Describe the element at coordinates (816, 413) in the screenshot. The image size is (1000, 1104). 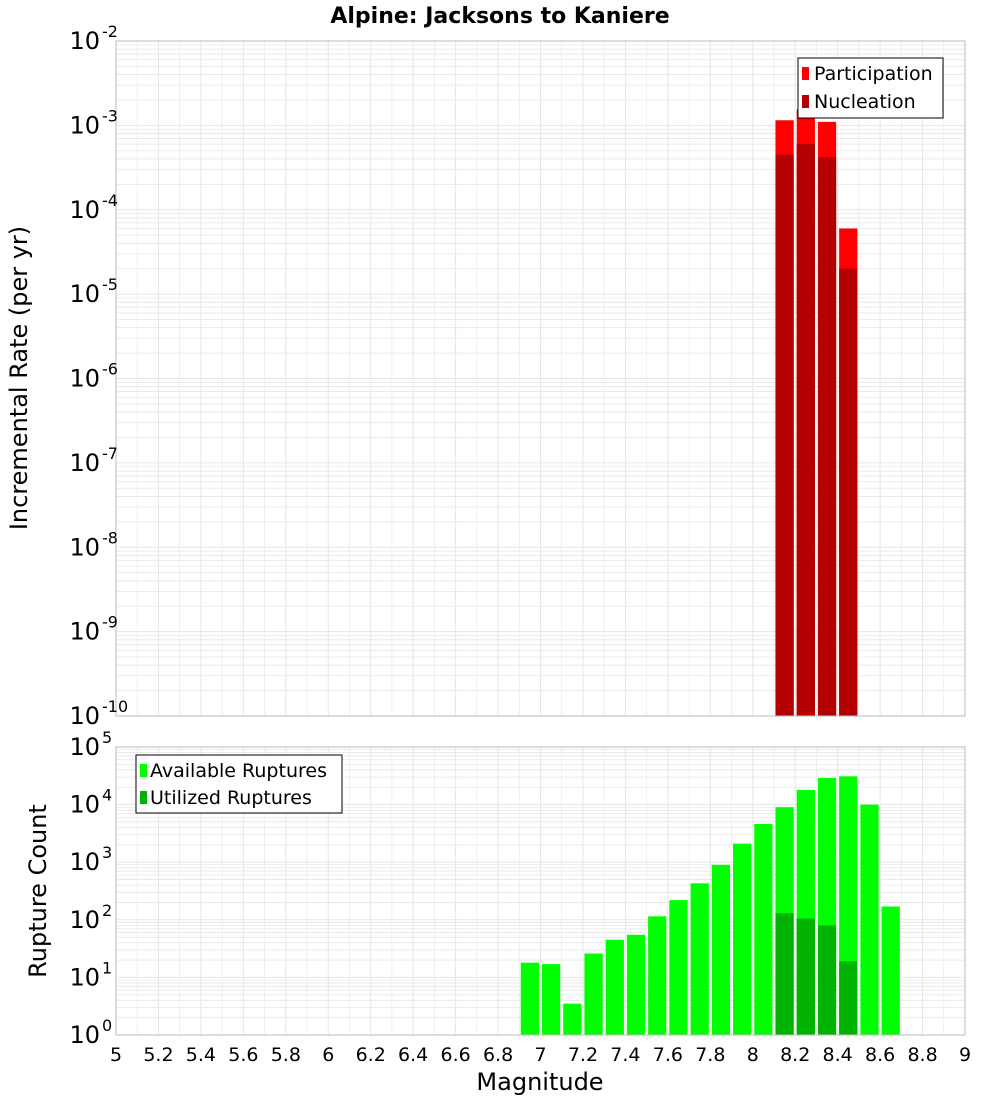
I see `top-bars` at that location.